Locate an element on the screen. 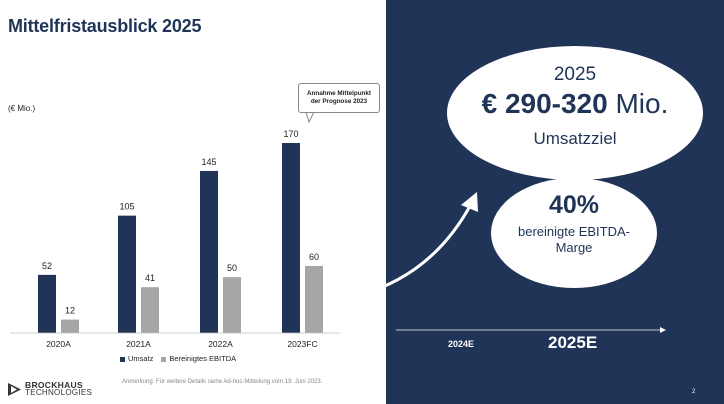 The height and width of the screenshot is (404, 724). legend-label-ebitda: Bereinigtes EBITDA is located at coordinates (203, 358).